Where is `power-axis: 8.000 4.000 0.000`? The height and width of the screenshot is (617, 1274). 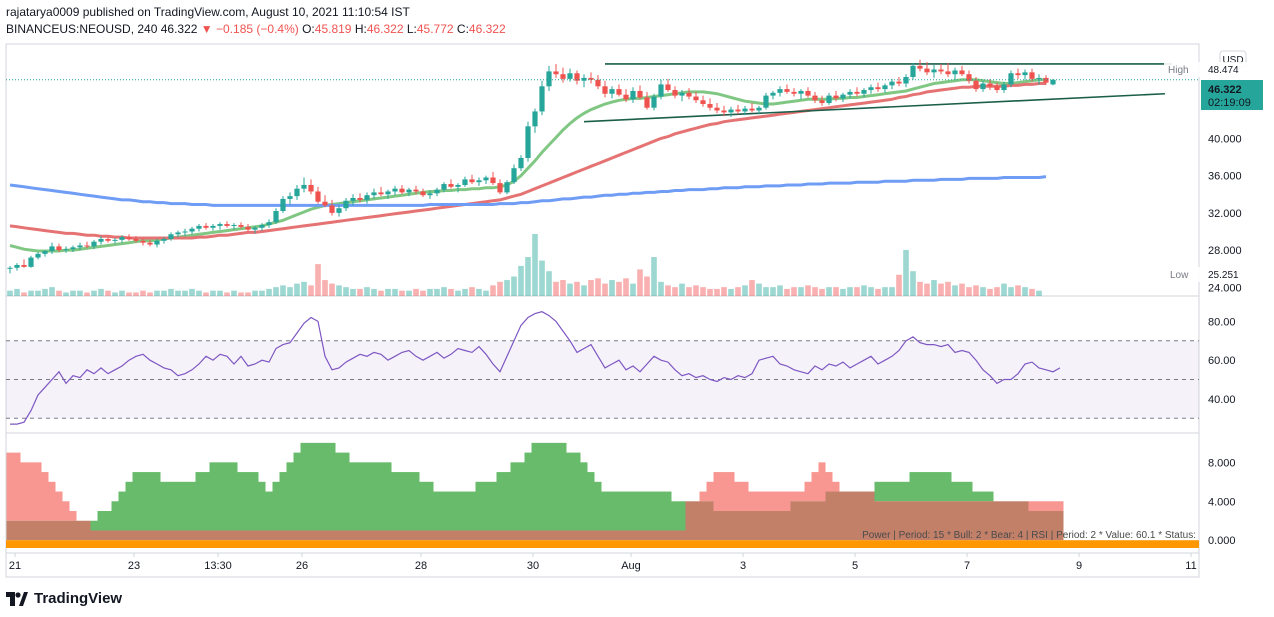
power-axis: 8.000 4.000 0.000 is located at coordinates (1222, 502).